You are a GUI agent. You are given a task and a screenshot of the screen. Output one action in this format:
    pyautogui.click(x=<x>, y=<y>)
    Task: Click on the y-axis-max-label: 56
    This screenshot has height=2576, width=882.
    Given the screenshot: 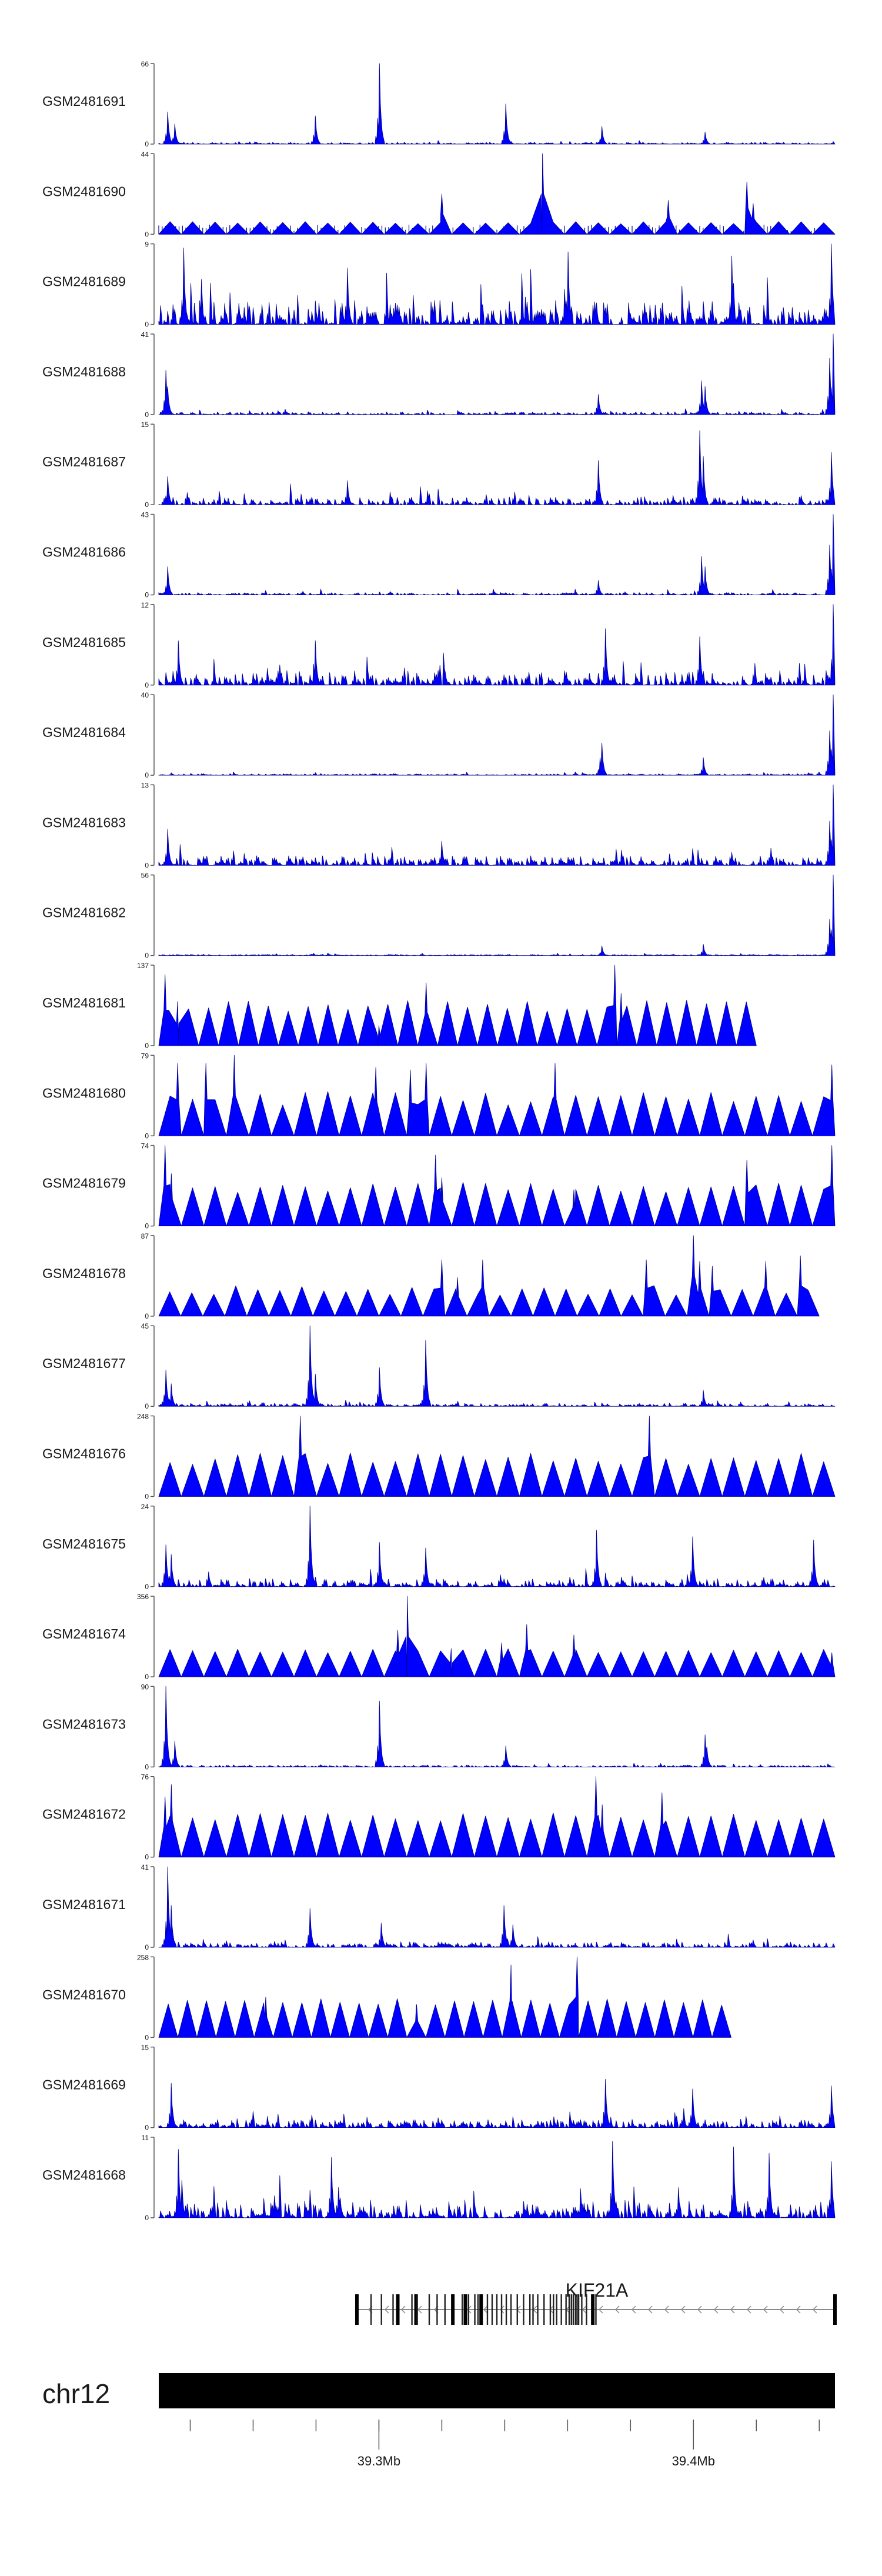 What is the action you would take?
    pyautogui.click(x=145, y=876)
    